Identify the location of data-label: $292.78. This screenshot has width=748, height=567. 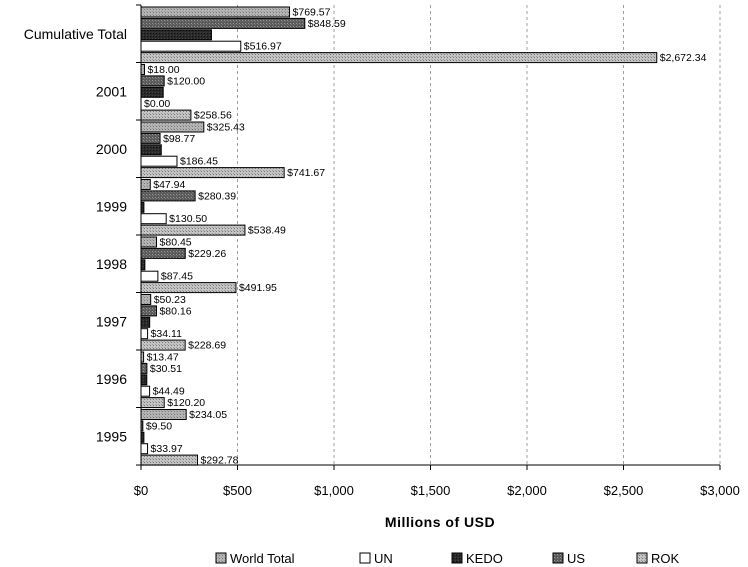
(220, 461).